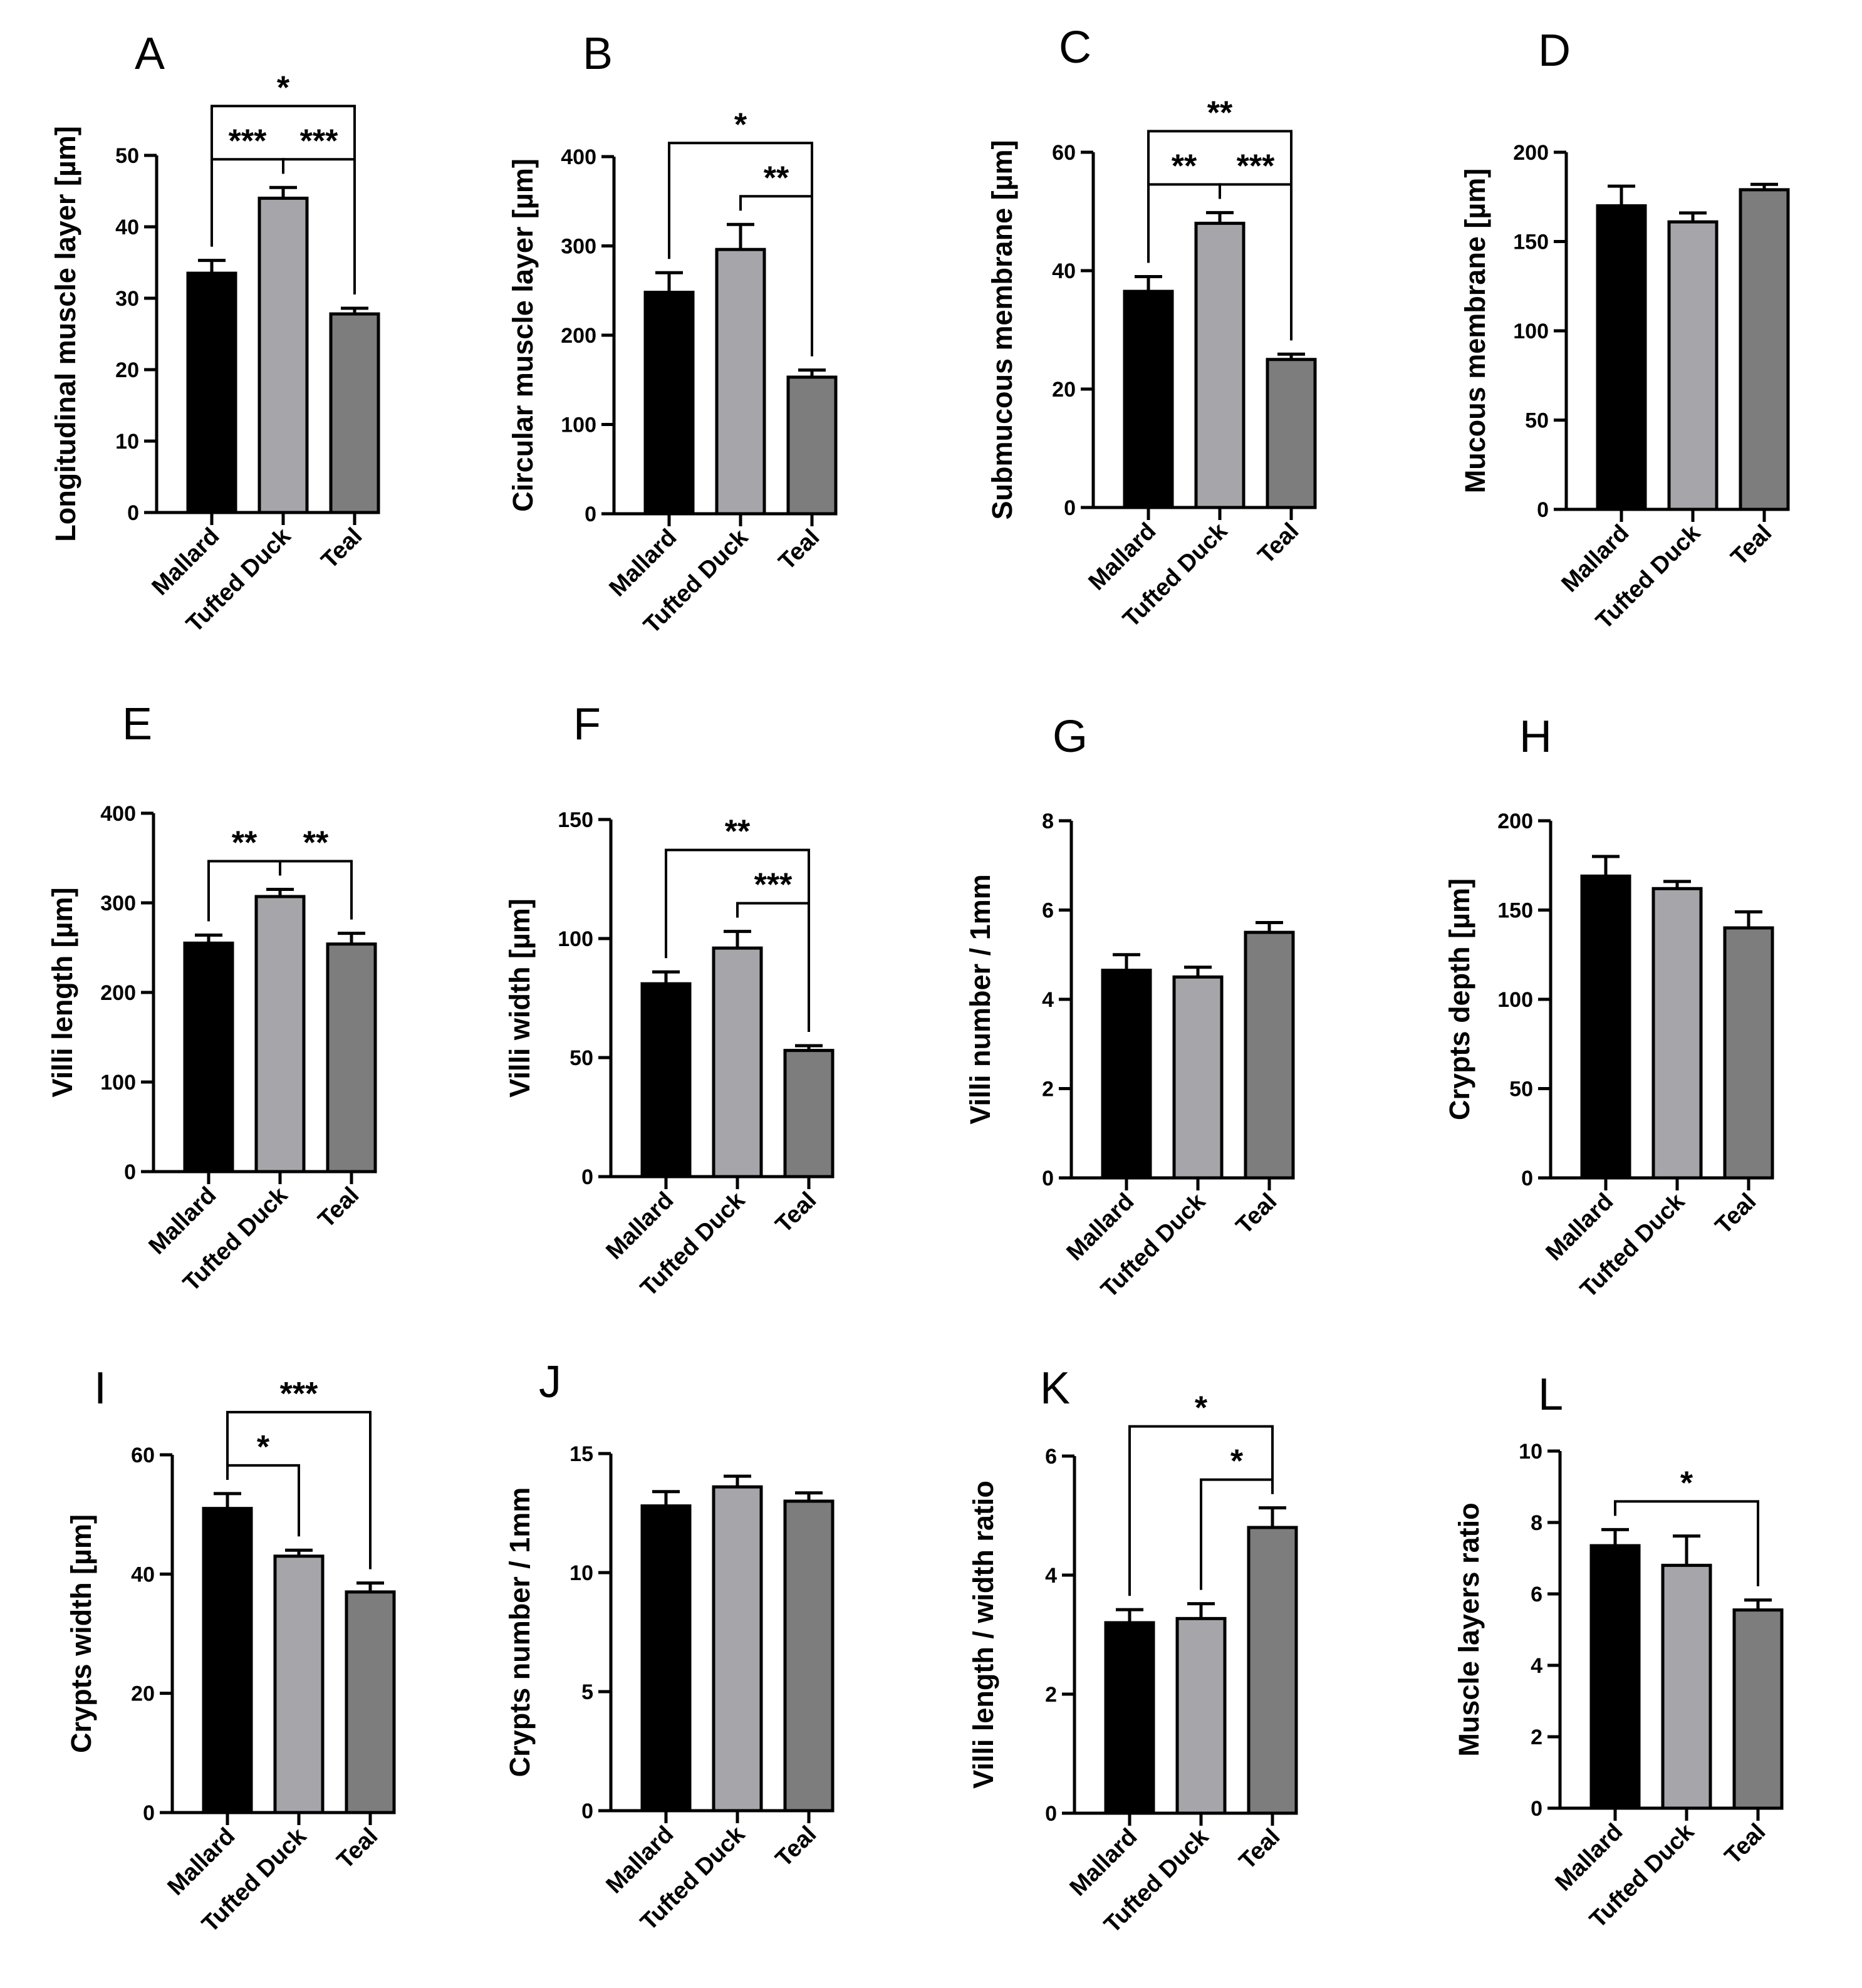 The width and height of the screenshot is (1862, 1988). Describe the element at coordinates (143, 1455) in the screenshot. I see `y-tick-label: 60` at that location.